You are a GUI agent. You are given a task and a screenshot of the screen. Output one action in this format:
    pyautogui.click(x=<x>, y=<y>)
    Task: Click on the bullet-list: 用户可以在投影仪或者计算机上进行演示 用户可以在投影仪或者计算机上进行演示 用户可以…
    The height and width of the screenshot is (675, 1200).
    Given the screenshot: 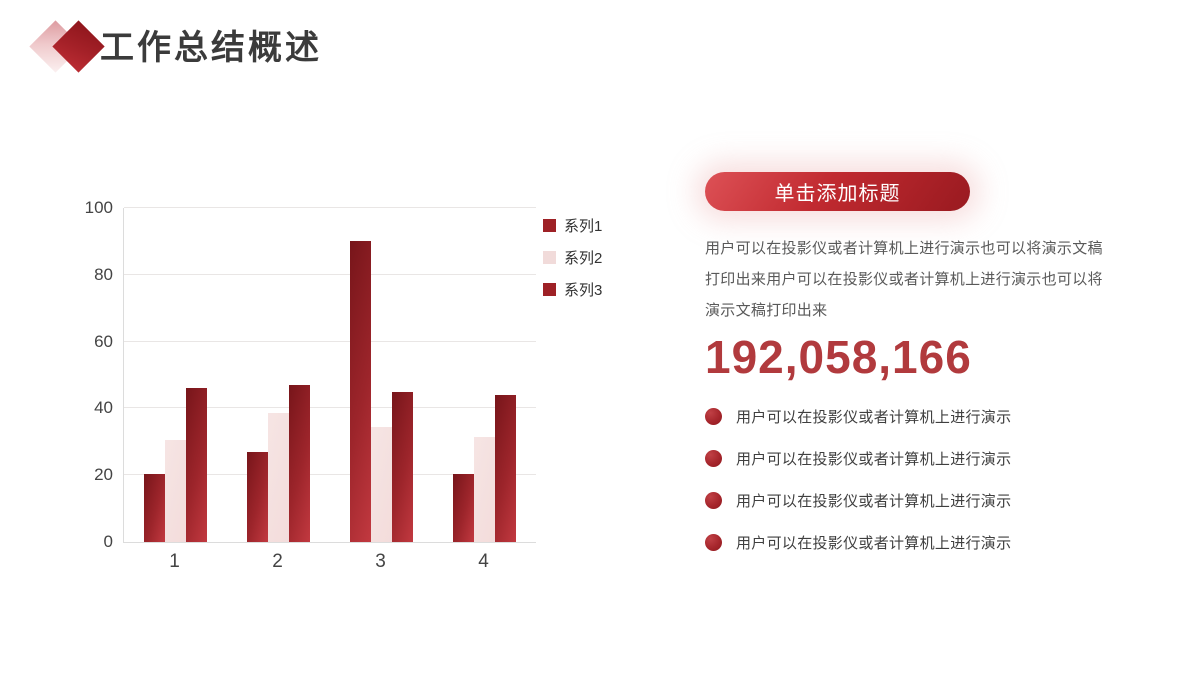 What is the action you would take?
    pyautogui.click(x=905, y=479)
    